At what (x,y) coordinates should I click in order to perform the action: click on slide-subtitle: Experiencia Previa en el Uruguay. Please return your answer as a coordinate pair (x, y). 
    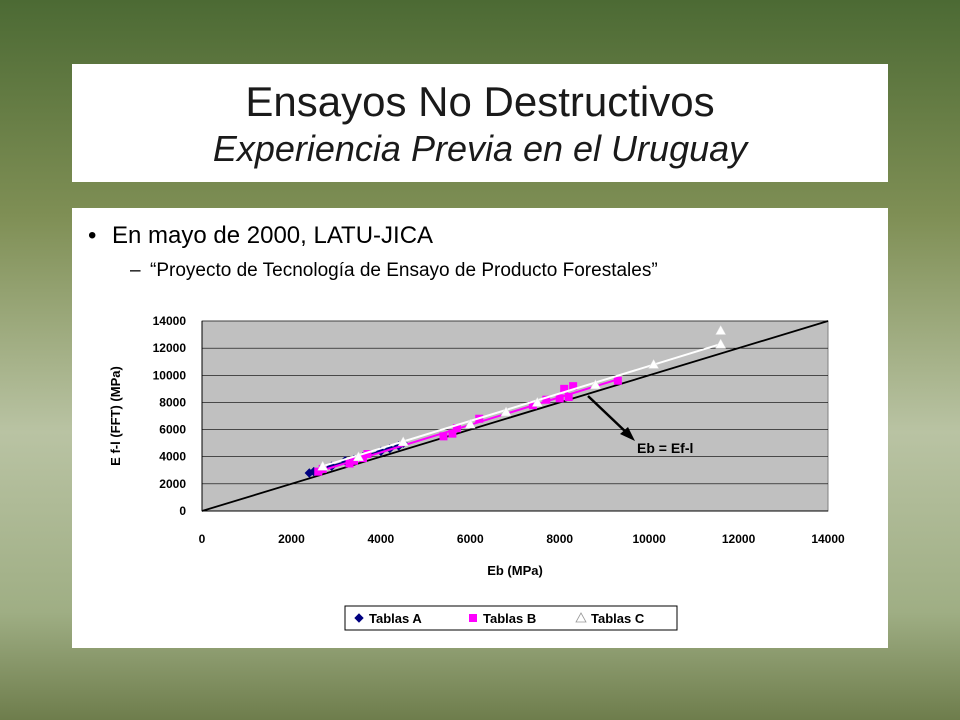
    Looking at the image, I should click on (480, 148).